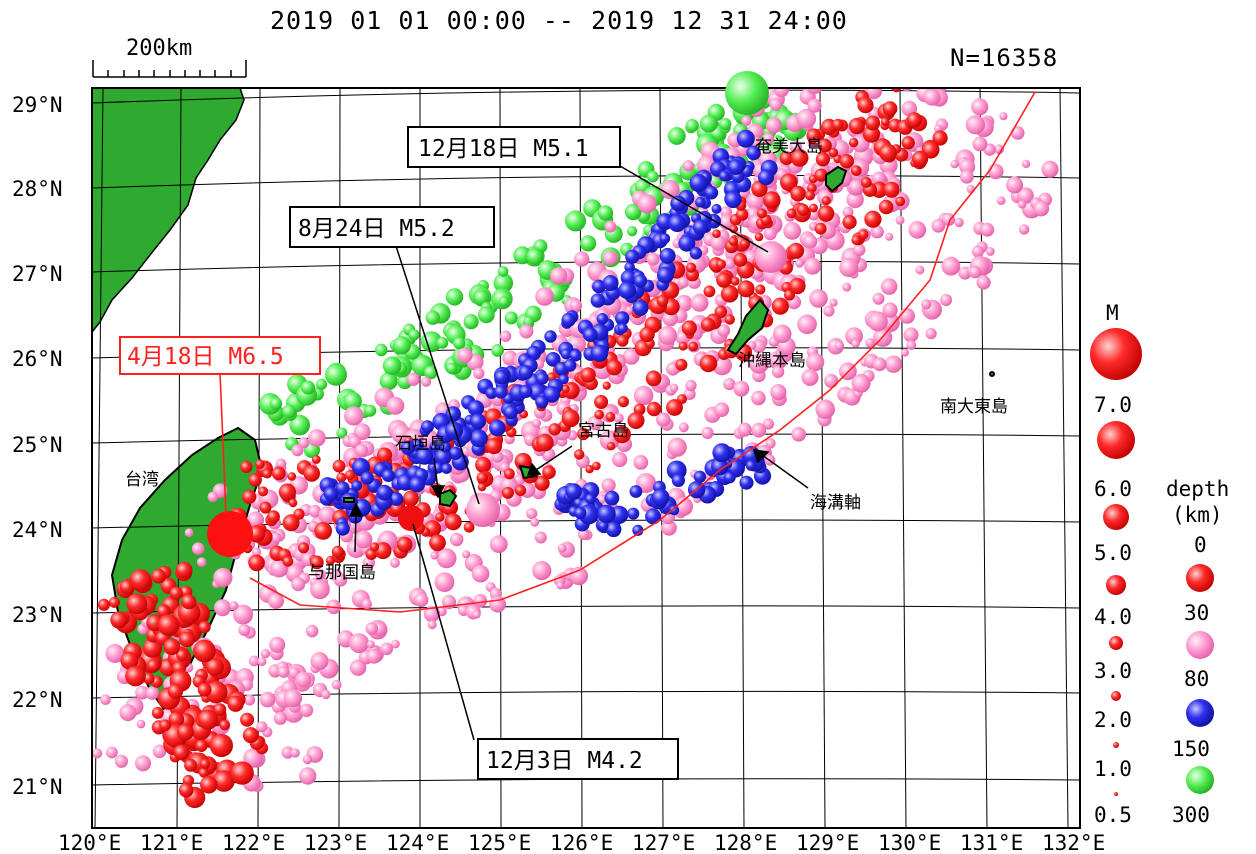 Image resolution: width=1256 pixels, height=854 pixels. I want to click on mag-label: 2.0, so click(1113, 720).